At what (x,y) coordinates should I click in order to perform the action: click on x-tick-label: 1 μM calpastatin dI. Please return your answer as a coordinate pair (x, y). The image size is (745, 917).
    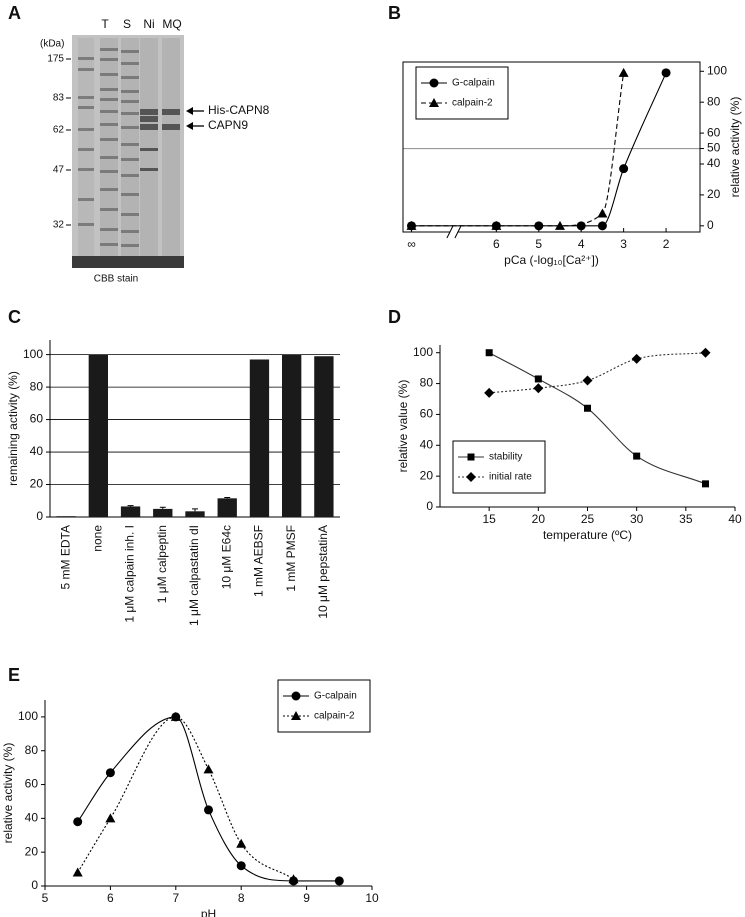
    Looking at the image, I should click on (194, 575).